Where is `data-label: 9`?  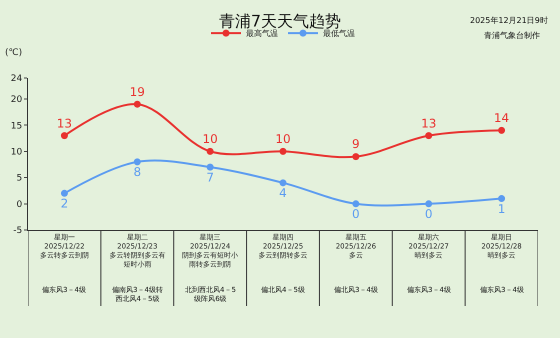 data-label: 9 is located at coordinates (356, 144).